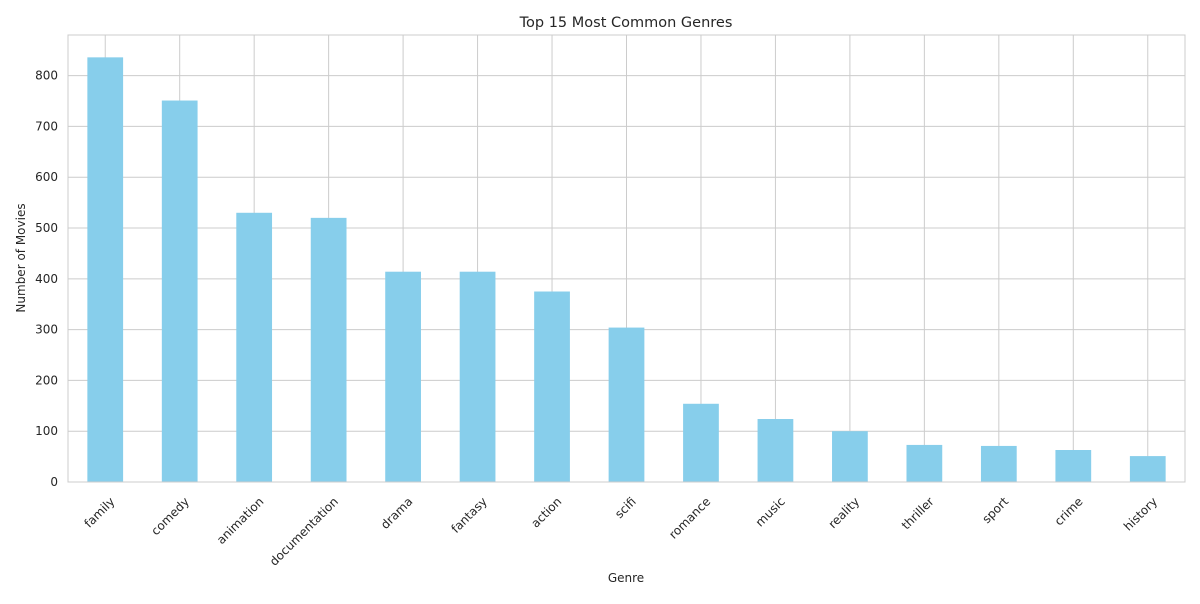 The height and width of the screenshot is (604, 1200). Describe the element at coordinates (403, 376) in the screenshot. I see `bar-drama` at that location.